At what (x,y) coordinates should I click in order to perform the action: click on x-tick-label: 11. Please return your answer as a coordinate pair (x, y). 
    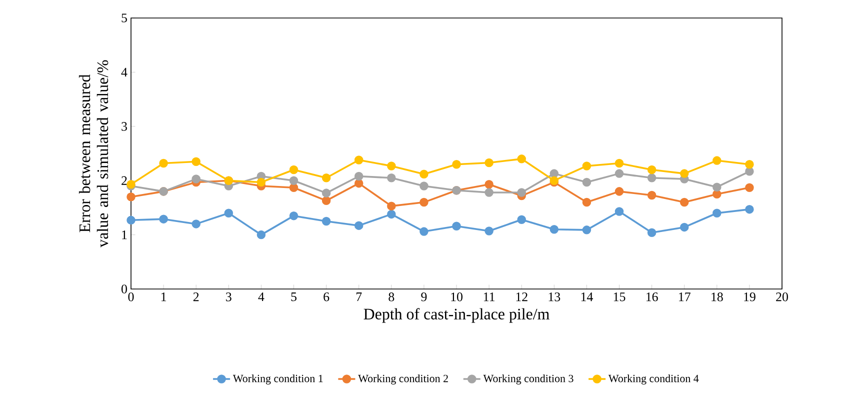
    Looking at the image, I should click on (489, 297).